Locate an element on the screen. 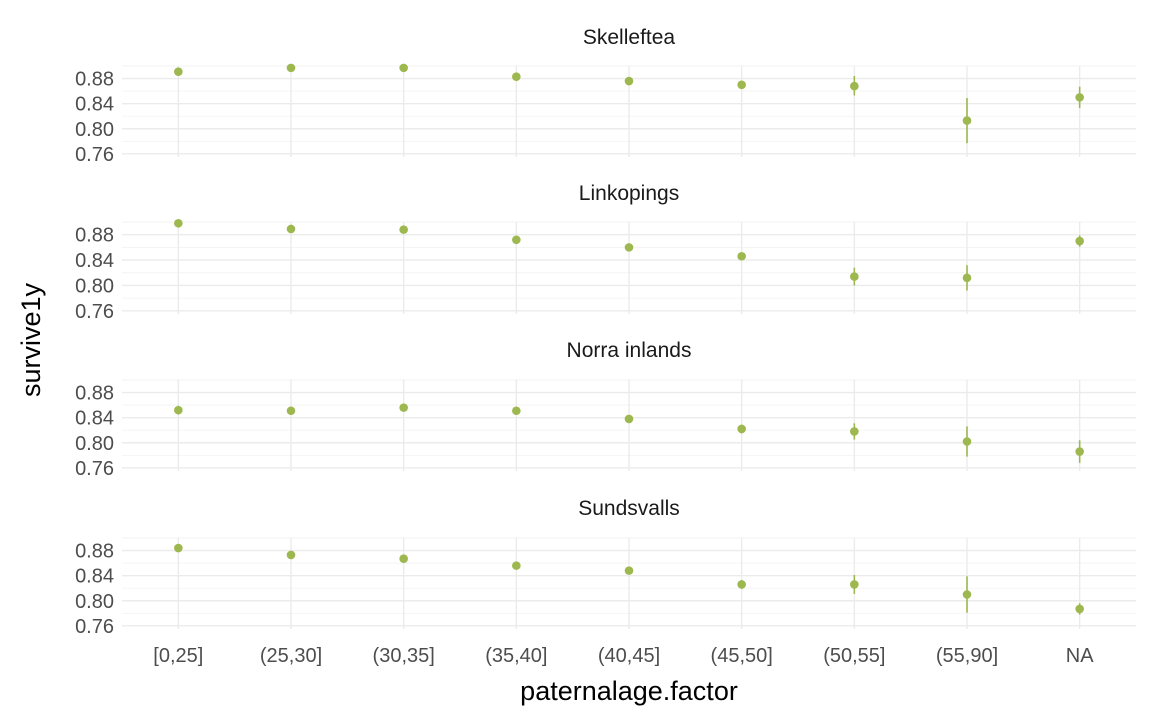 This screenshot has height=720, width=1152. facet-title: Linkopings is located at coordinates (629, 193).